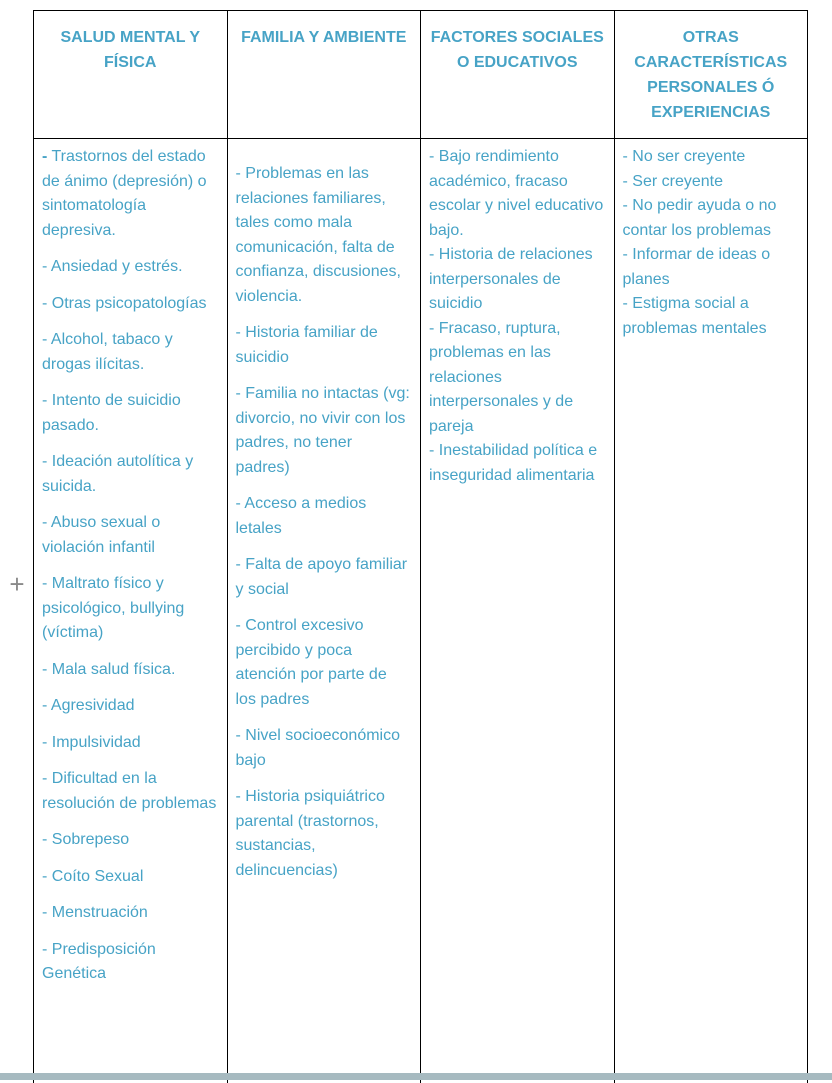 The width and height of the screenshot is (832, 1083). I want to click on risk-item: - Ideación autolítica y suicida., so click(118, 474).